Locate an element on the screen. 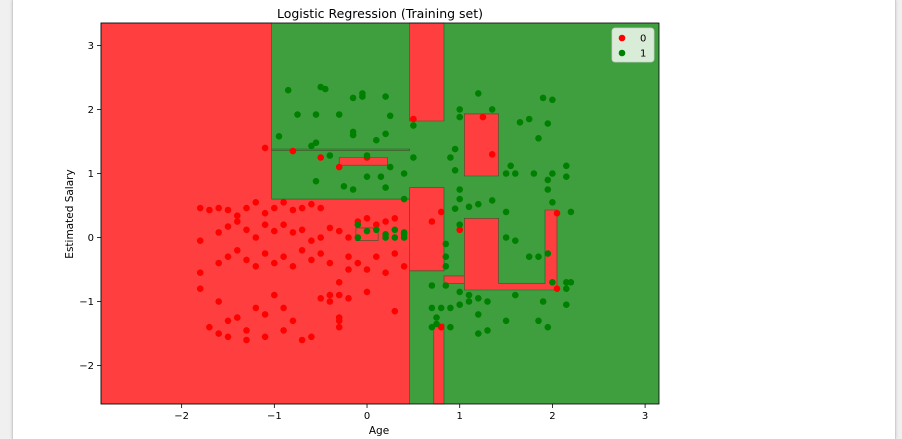 This screenshot has width=902, height=439. x-tick-label: 0 is located at coordinates (367, 416).